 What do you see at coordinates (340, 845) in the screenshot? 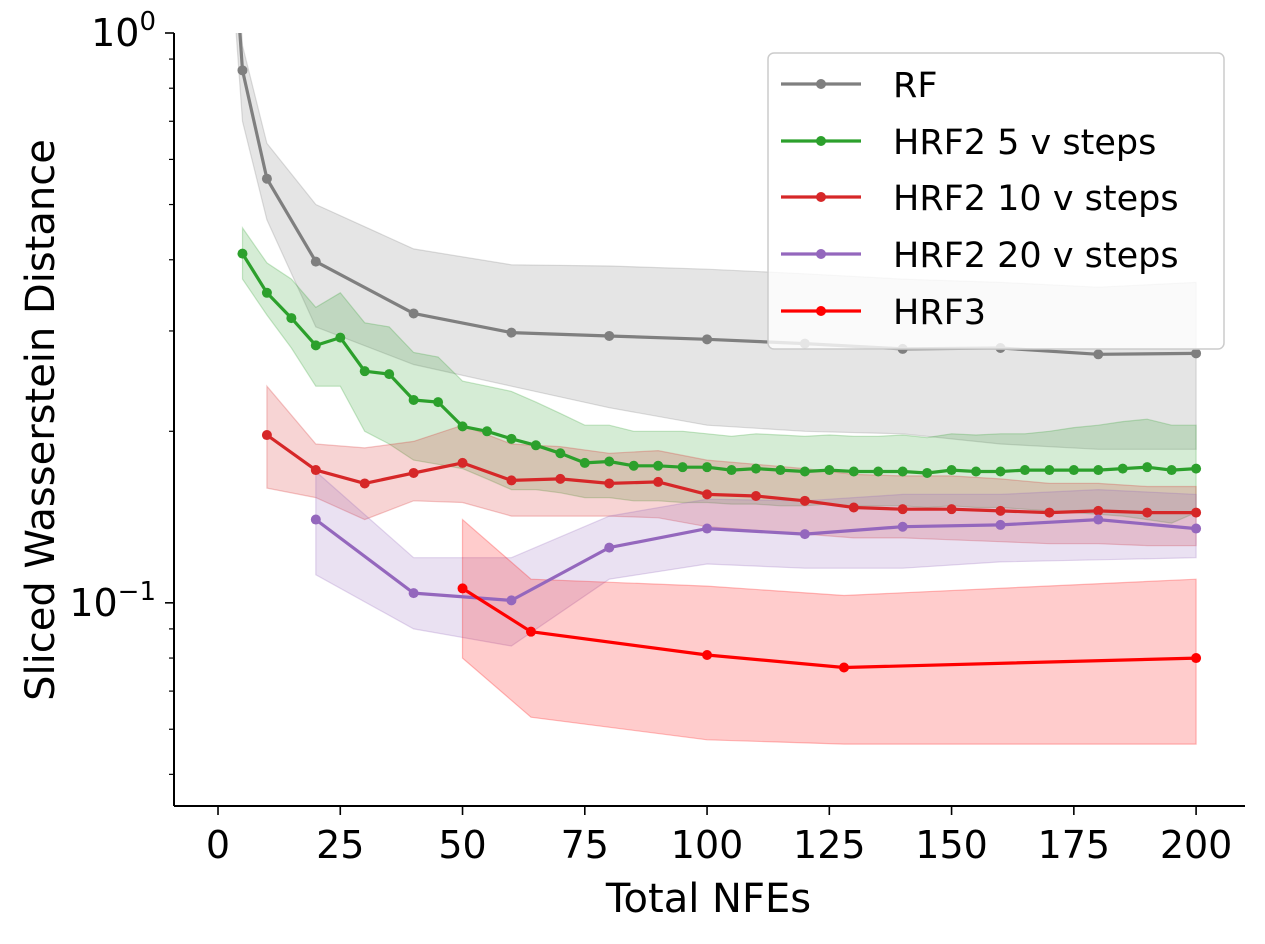
I see `x-tick-label: 25` at bounding box center [340, 845].